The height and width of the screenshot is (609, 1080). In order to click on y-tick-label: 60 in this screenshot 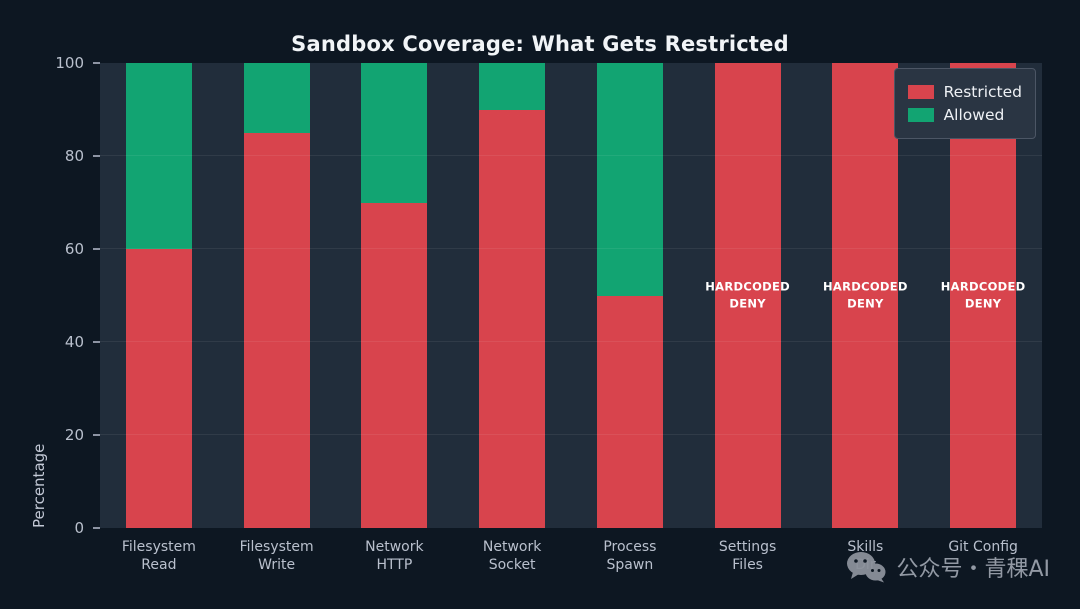, I will do `click(74, 249)`.